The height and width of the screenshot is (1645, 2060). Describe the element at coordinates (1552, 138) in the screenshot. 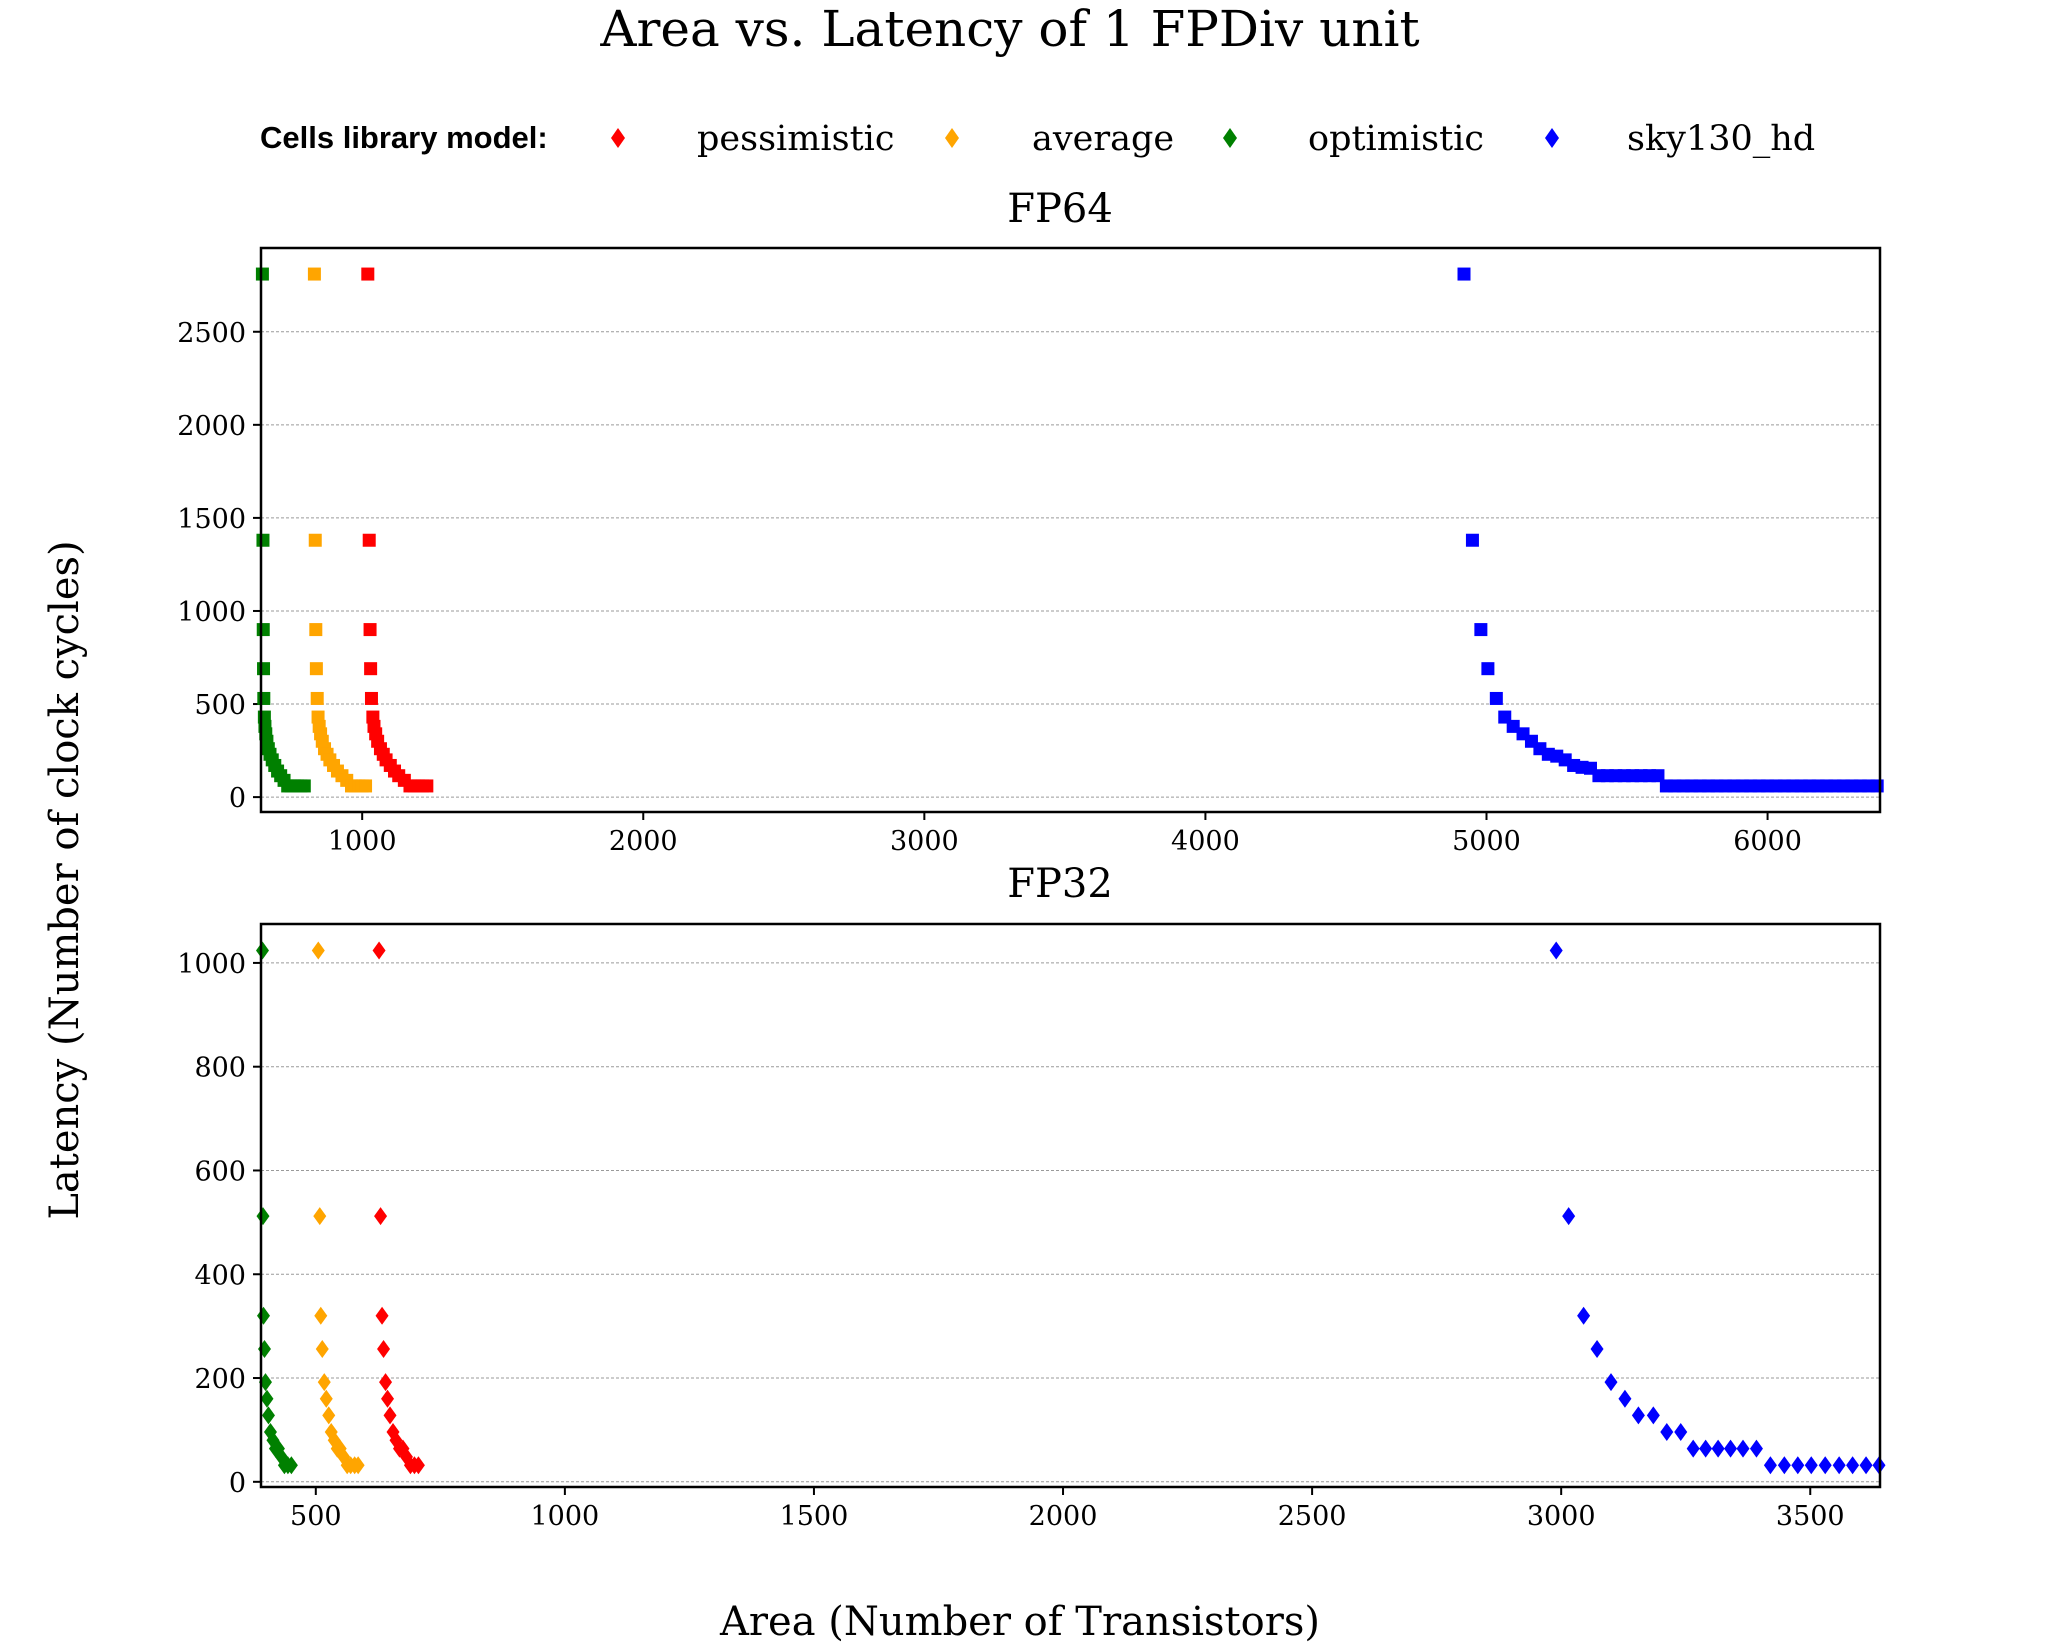

I see `legend-marker-sky130_hd` at that location.